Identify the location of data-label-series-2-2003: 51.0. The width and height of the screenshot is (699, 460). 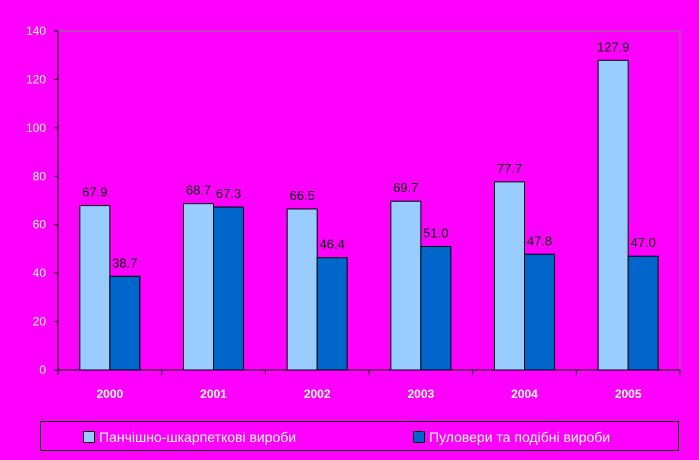
(435, 233).